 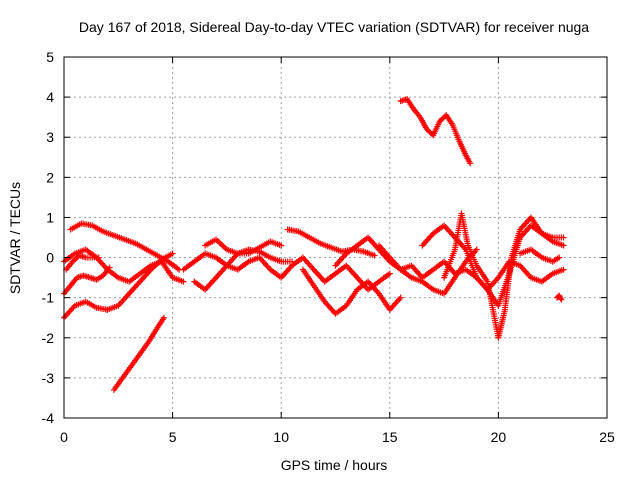 I want to click on x-tick-label: 0, so click(x=64, y=437).